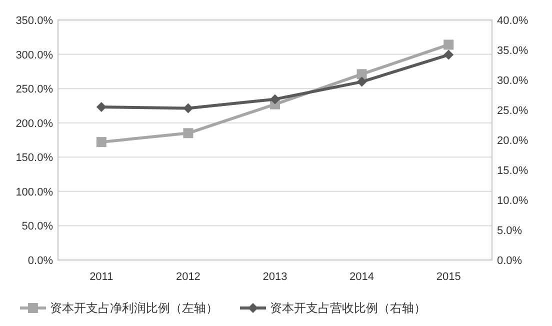 The image size is (552, 326). I want to click on y-tick-label: 300.0%, so click(35, 55).